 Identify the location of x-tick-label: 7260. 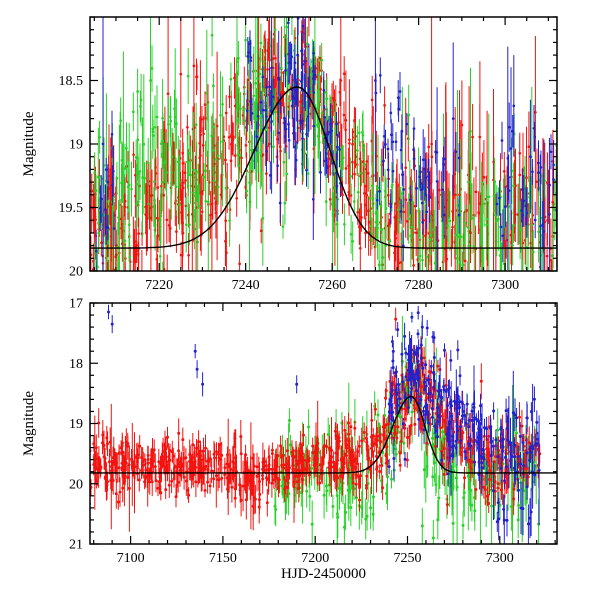
(332, 285).